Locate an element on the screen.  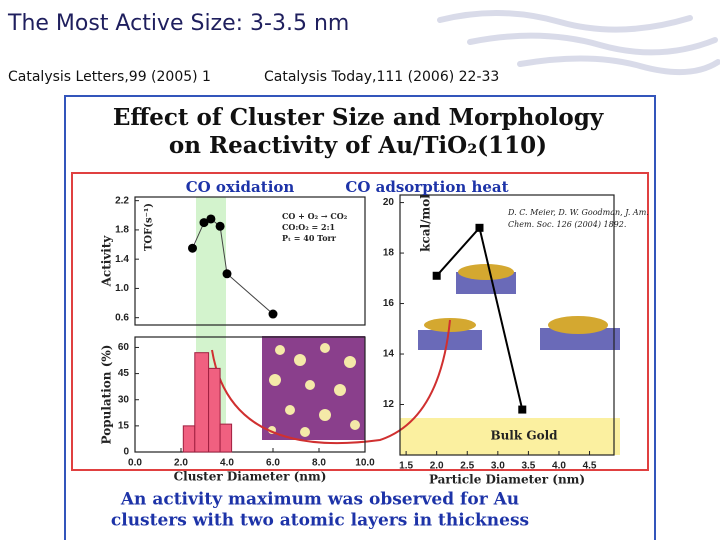
trend-line is located at coordinates (233, 266).